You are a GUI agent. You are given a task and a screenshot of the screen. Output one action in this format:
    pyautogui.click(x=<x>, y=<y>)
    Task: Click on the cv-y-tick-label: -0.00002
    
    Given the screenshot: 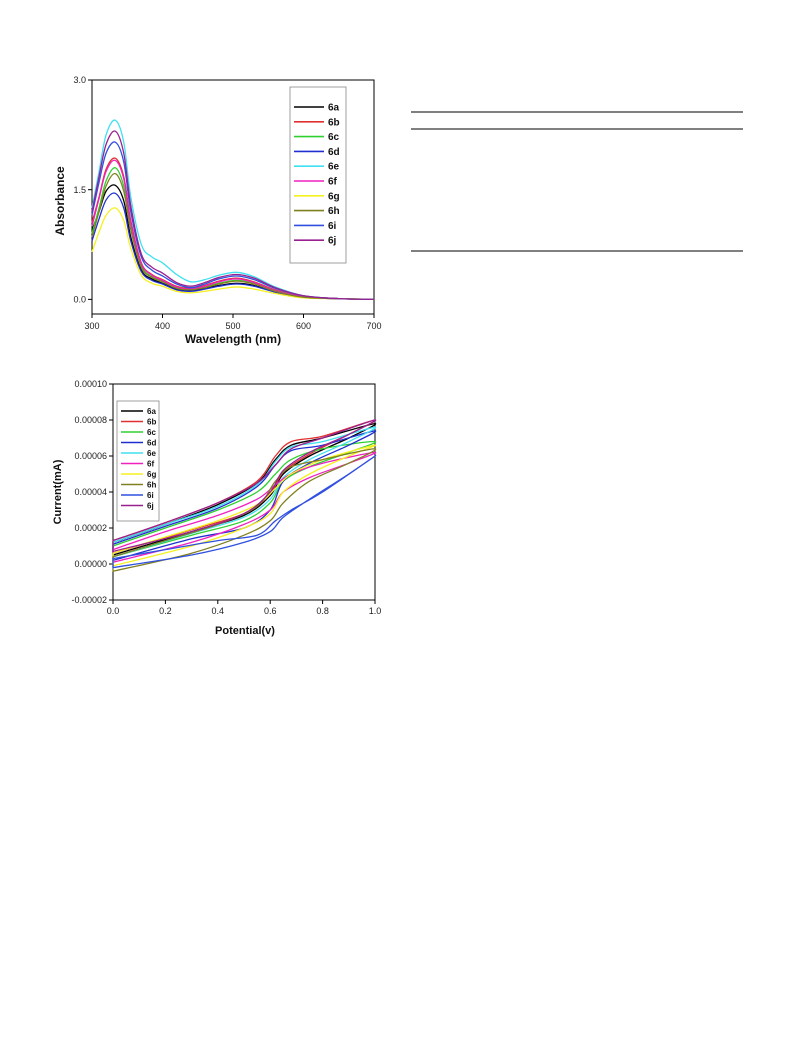 What is the action you would take?
    pyautogui.click(x=89, y=600)
    